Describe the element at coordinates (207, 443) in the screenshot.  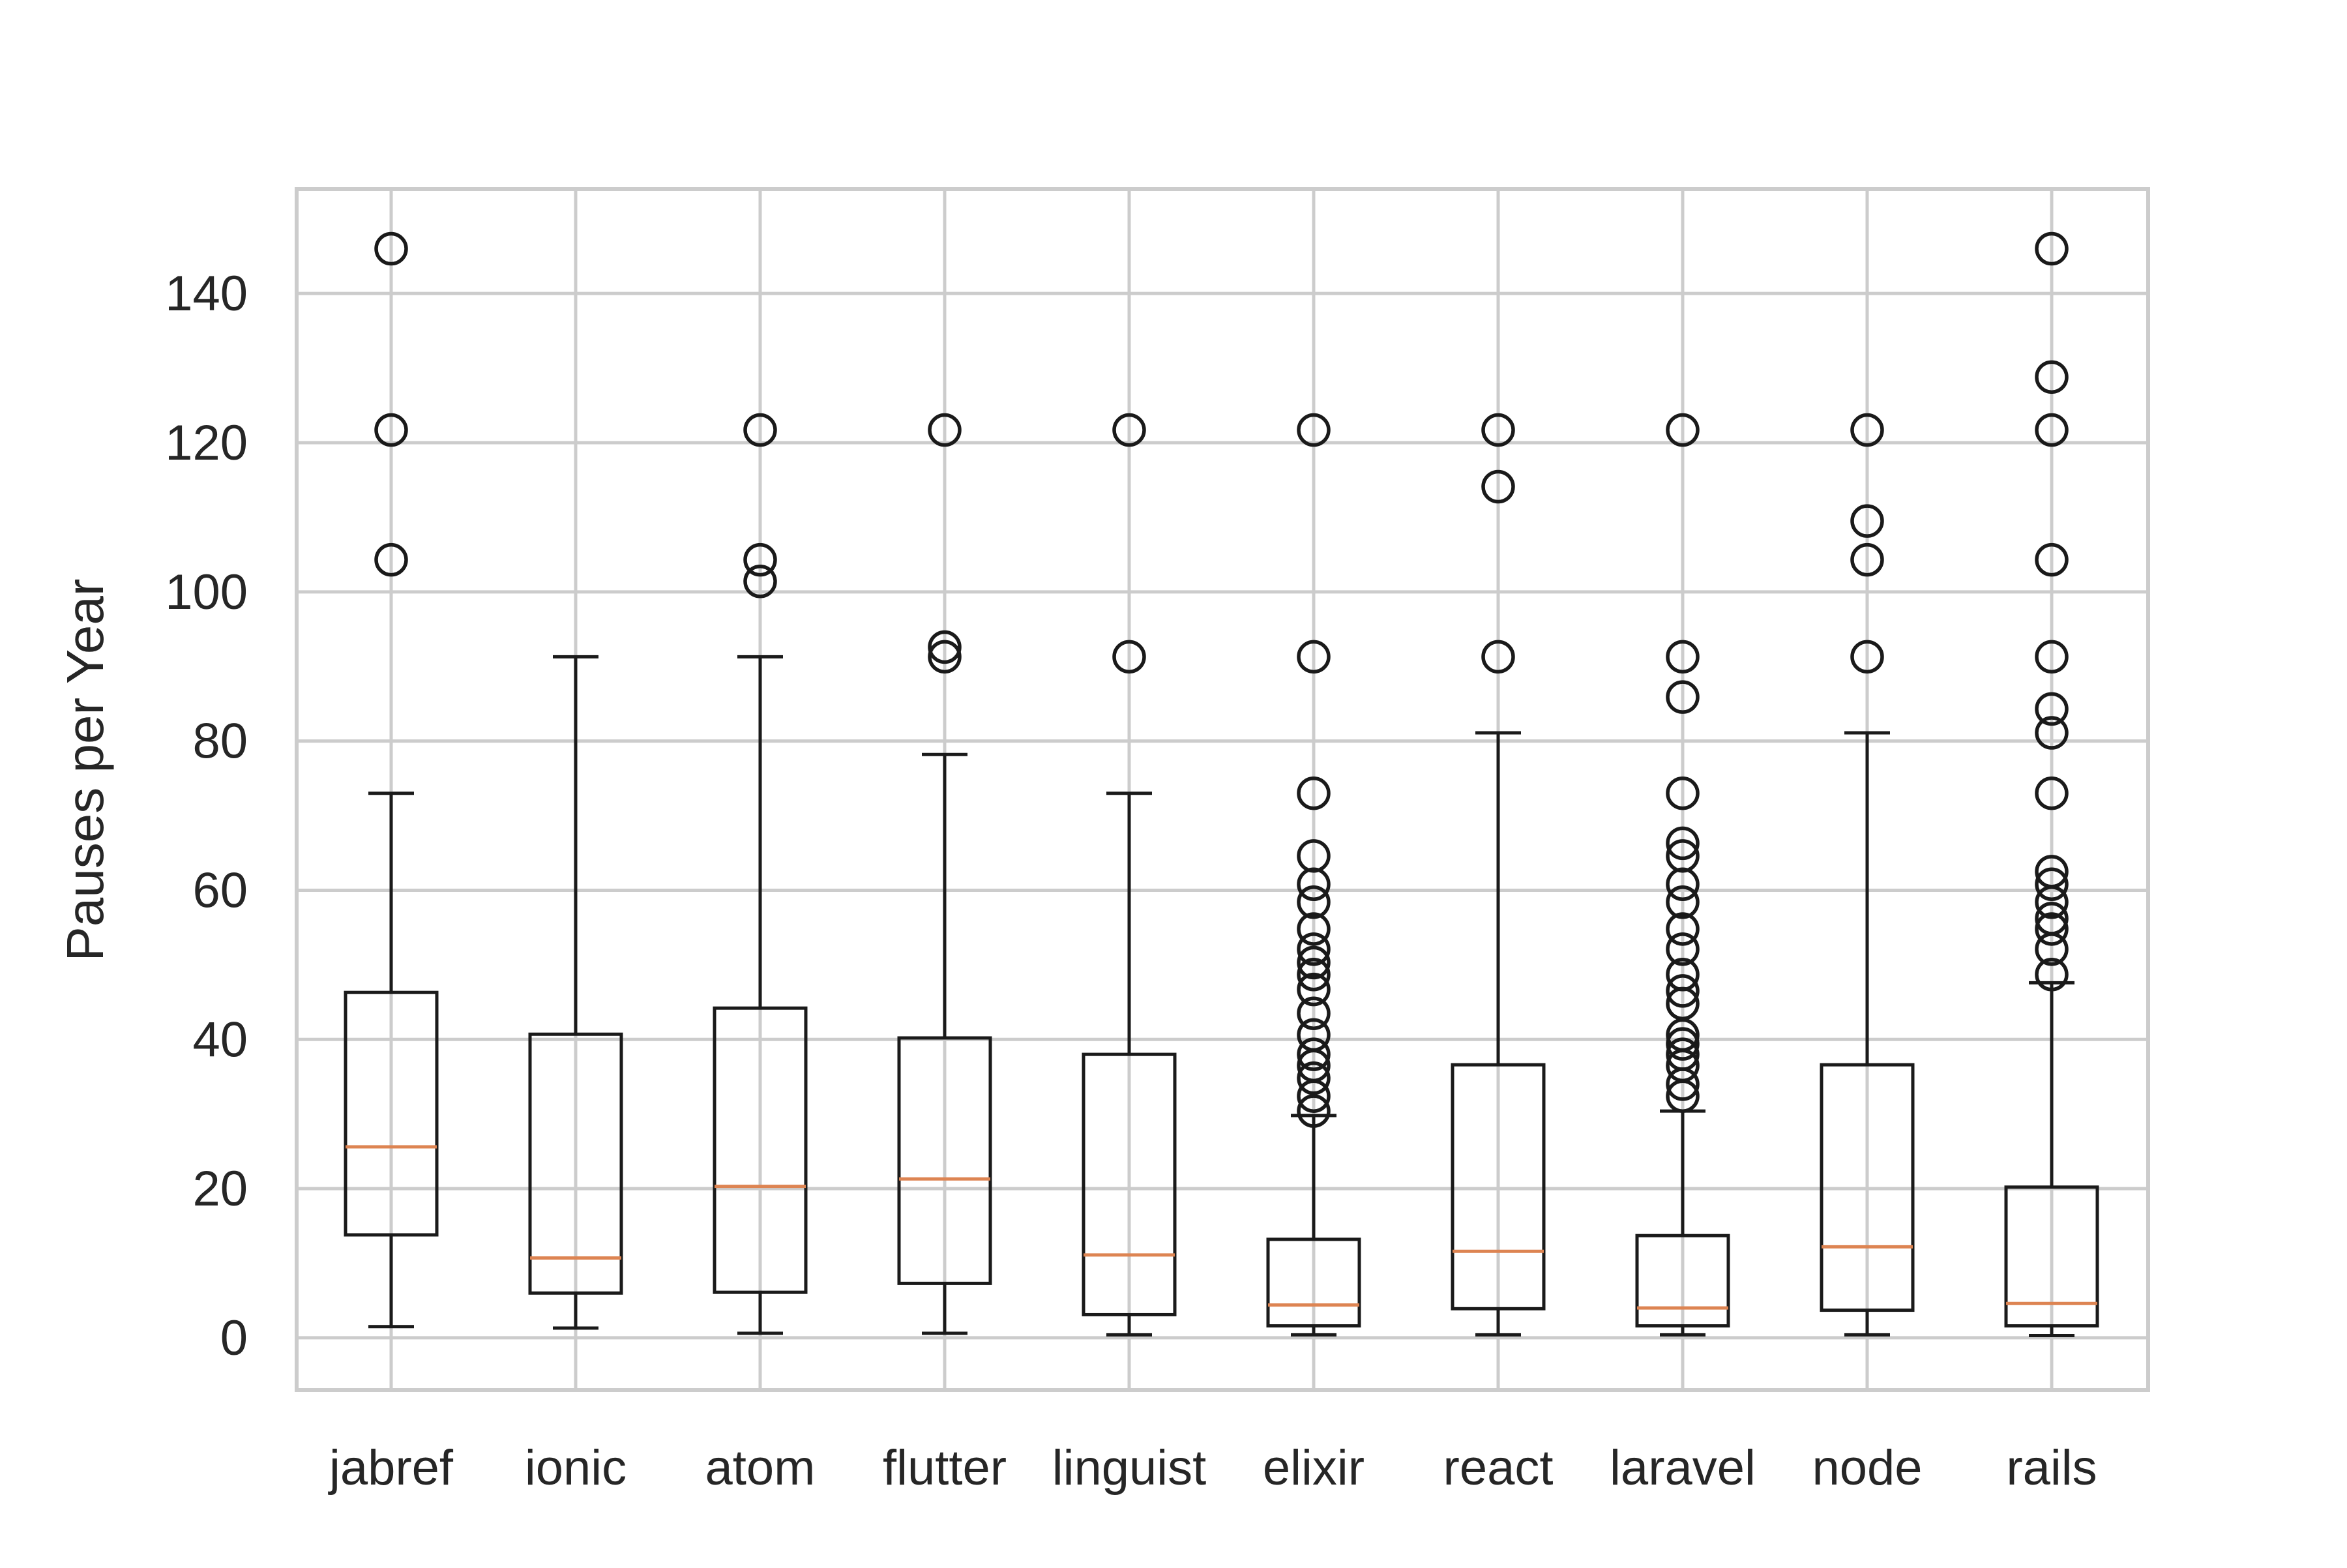
I see `y-tick-label: 120` at that location.